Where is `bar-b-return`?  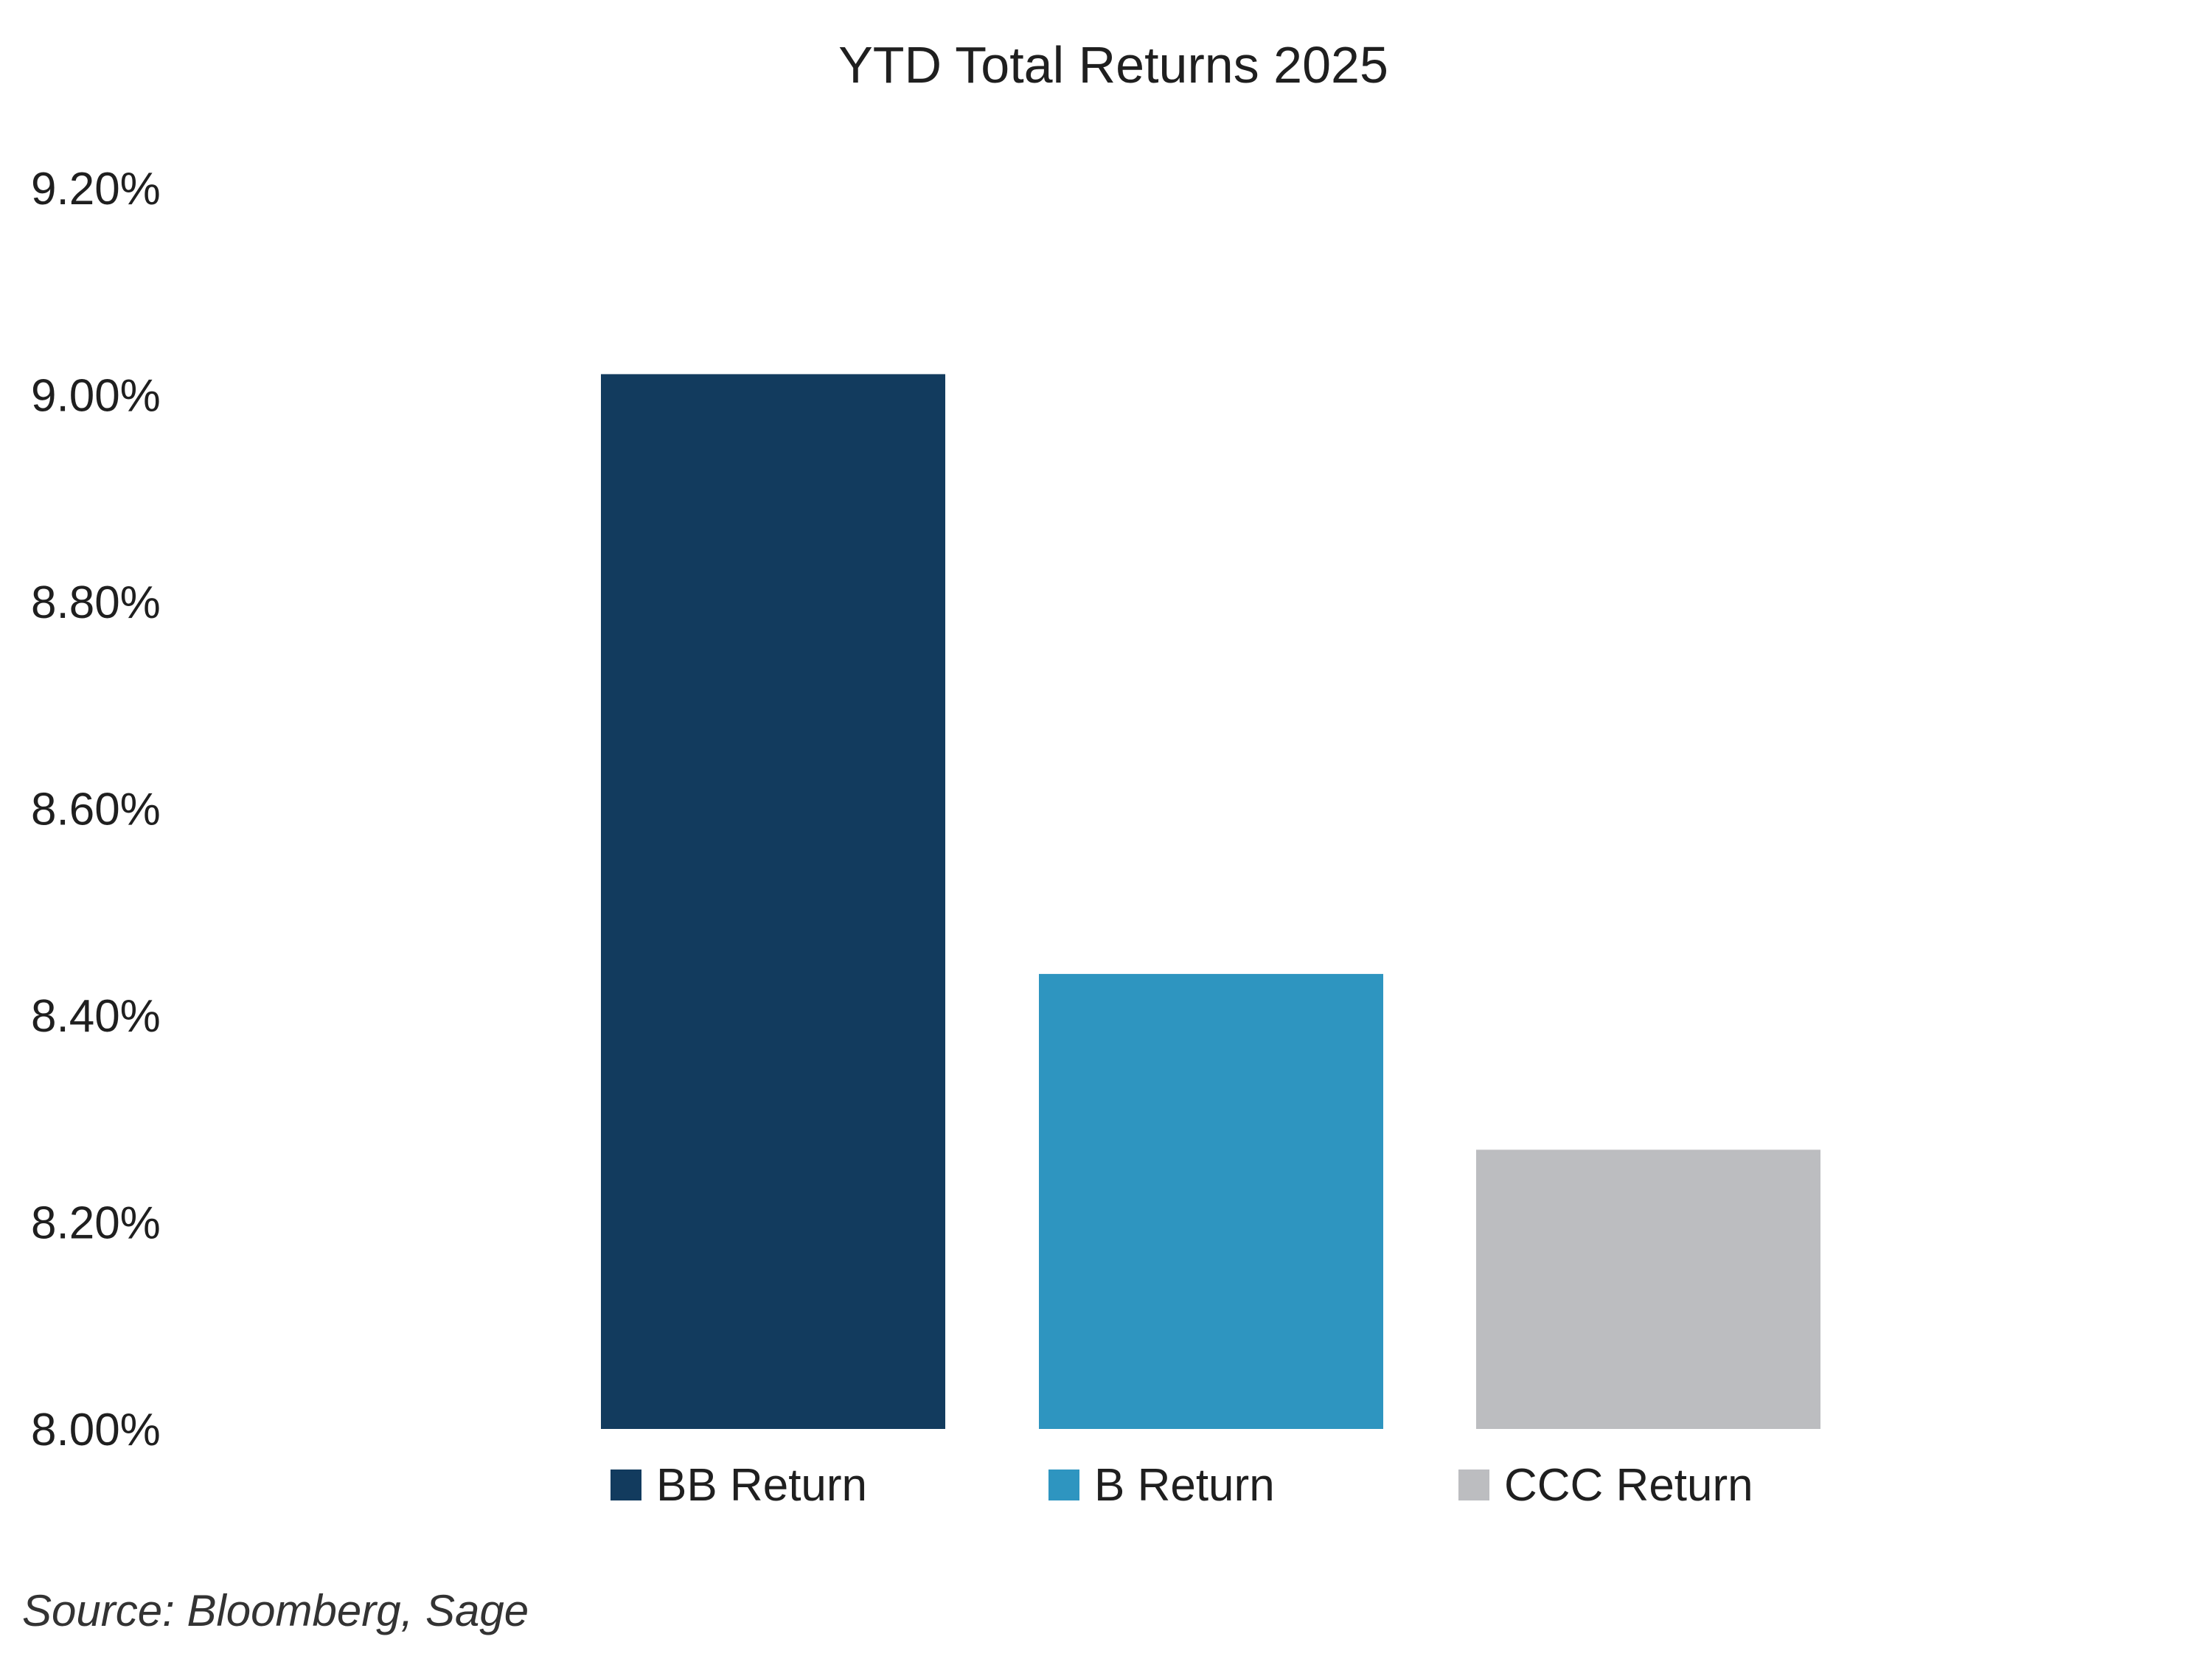
bar-b-return is located at coordinates (1211, 1201).